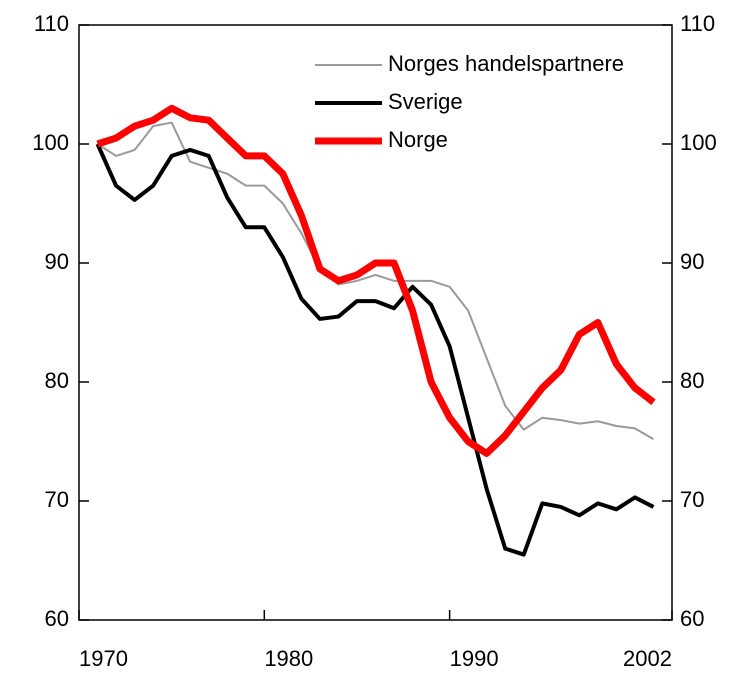 This screenshot has height=674, width=749. What do you see at coordinates (51, 23) in the screenshot?
I see `y-tick-label: 110` at bounding box center [51, 23].